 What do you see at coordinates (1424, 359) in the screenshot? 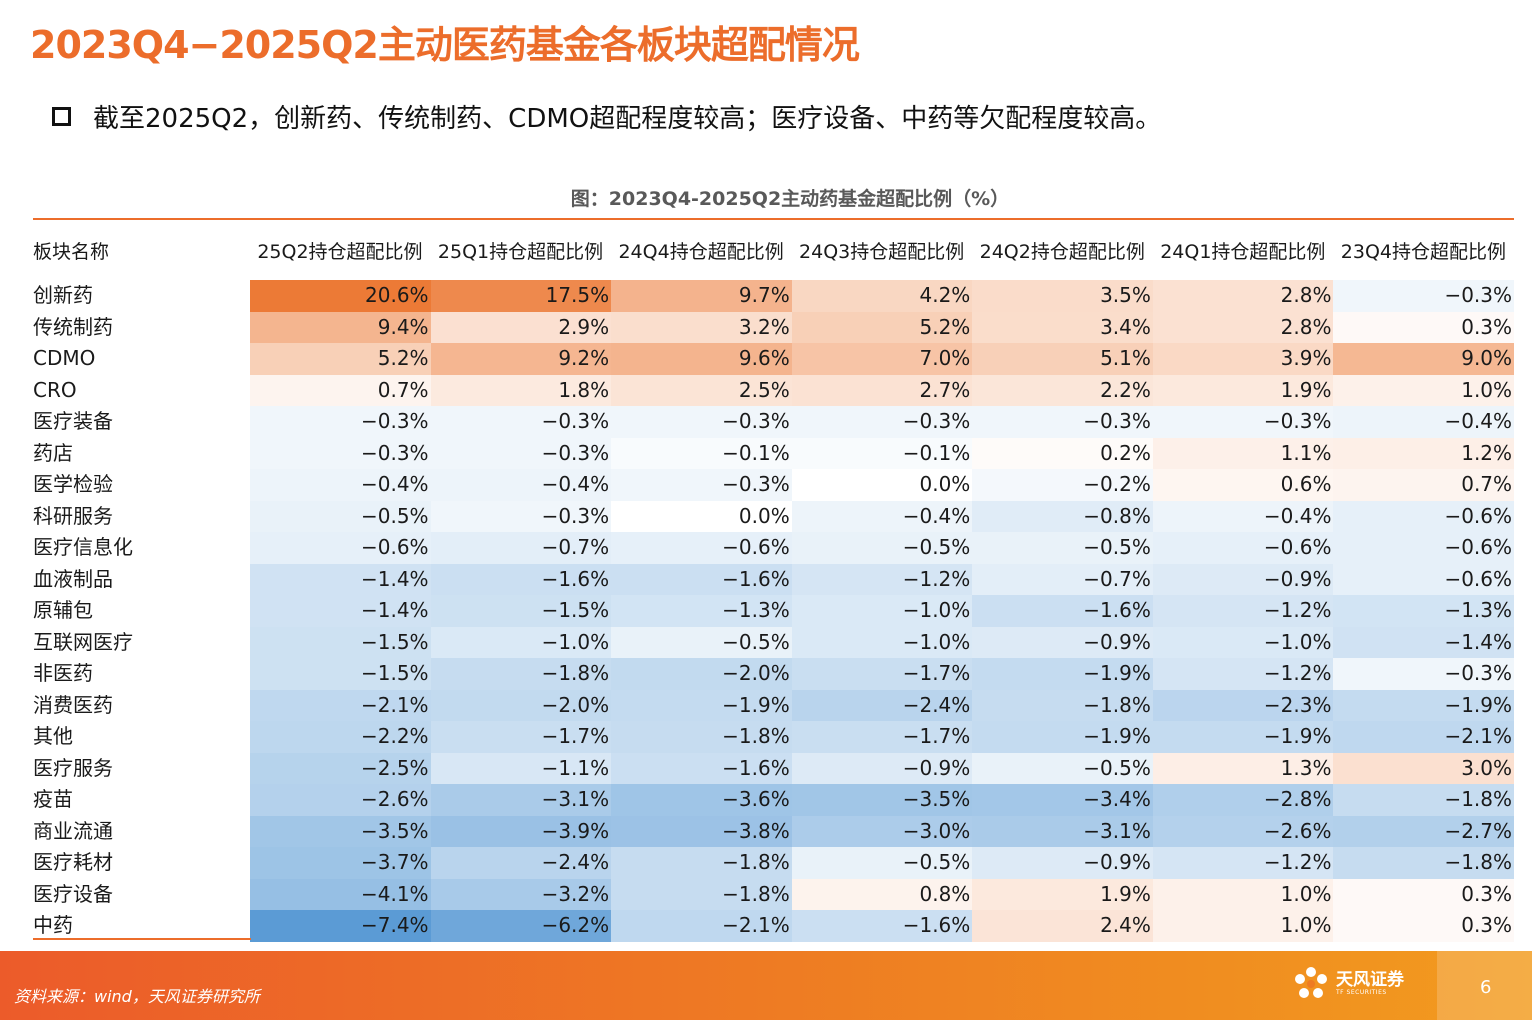
I see `value-cell: 9.0%` at bounding box center [1424, 359].